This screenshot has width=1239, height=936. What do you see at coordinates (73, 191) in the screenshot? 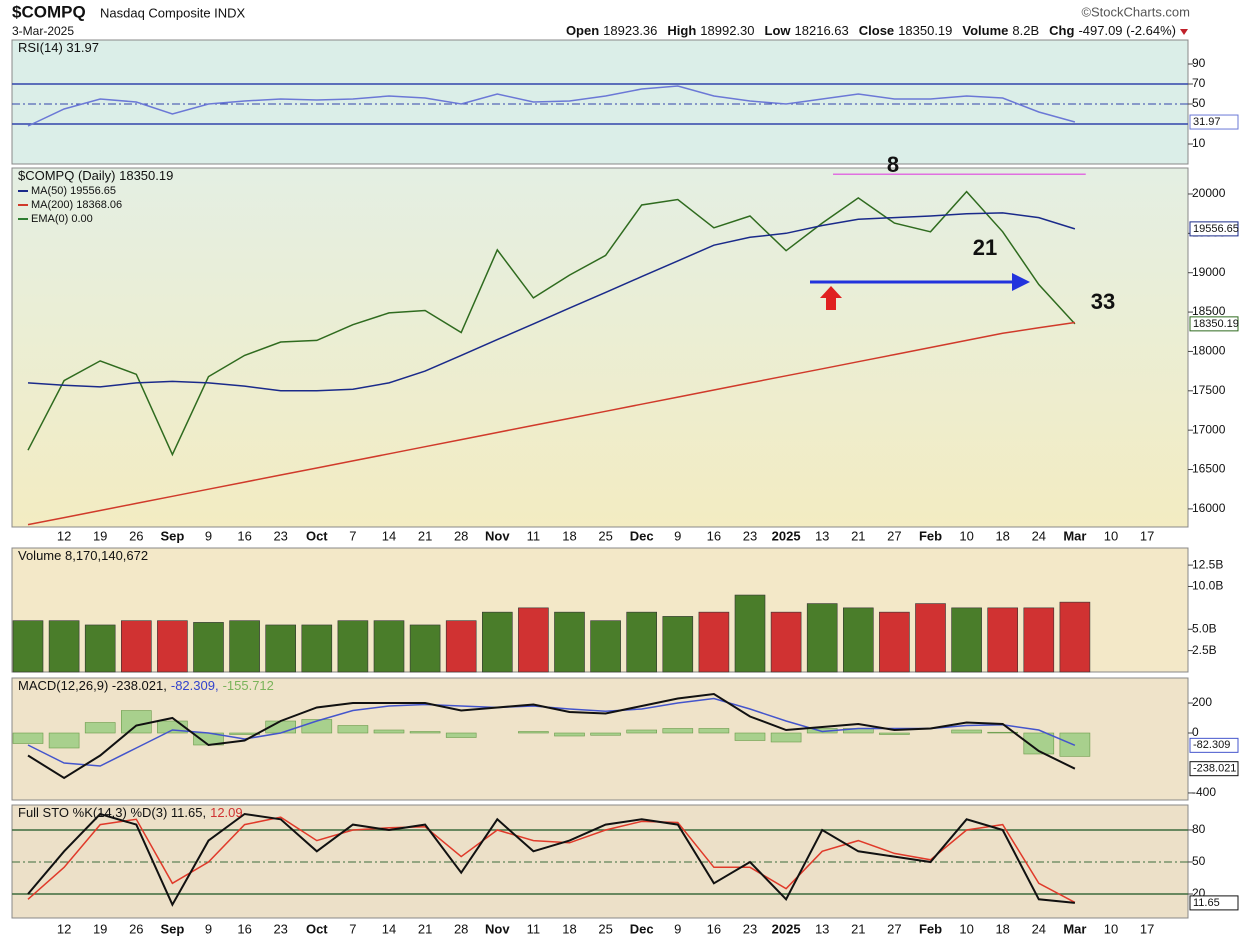
I see `legend-label: MA(50) 19556.65` at bounding box center [73, 191].